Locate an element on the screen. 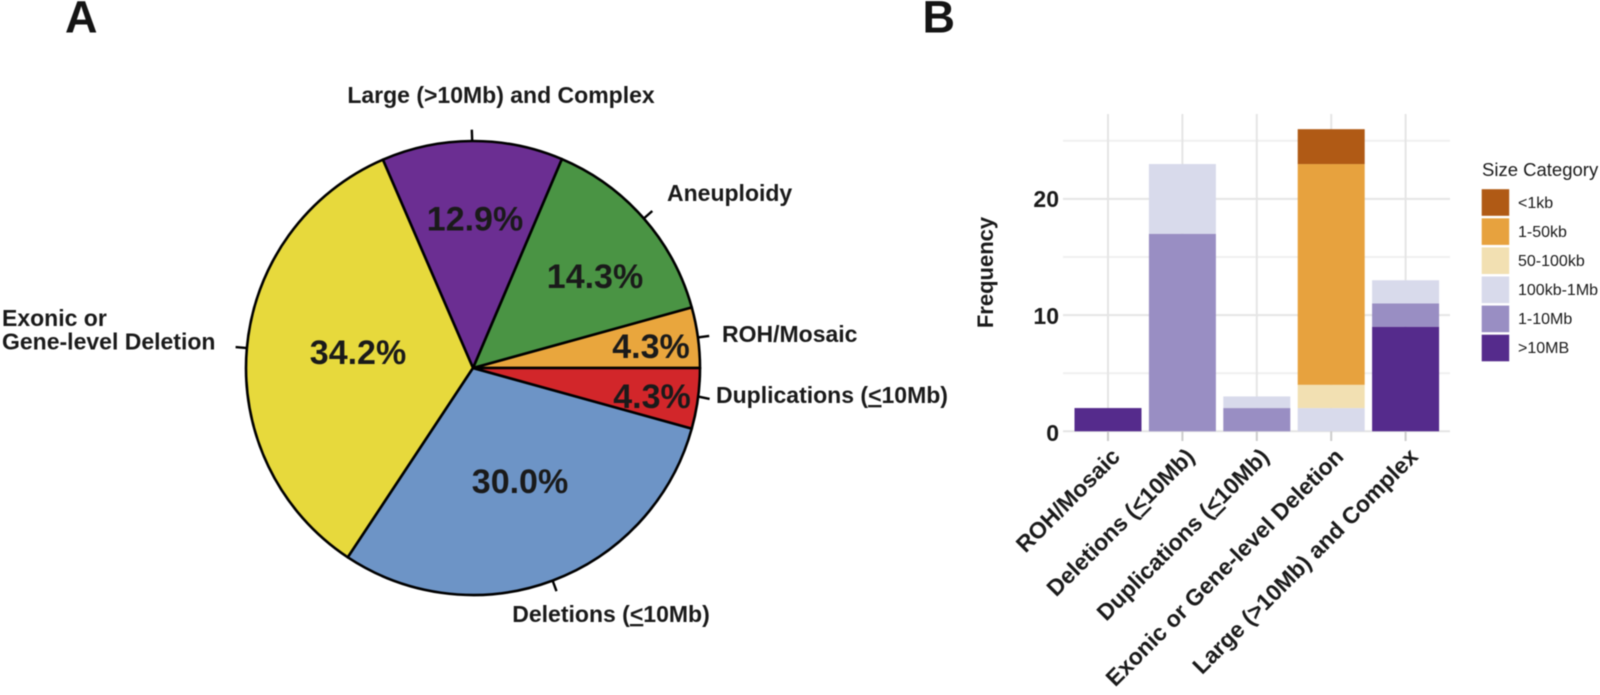  svg-text: Exonic or is located at coordinates (54, 318).